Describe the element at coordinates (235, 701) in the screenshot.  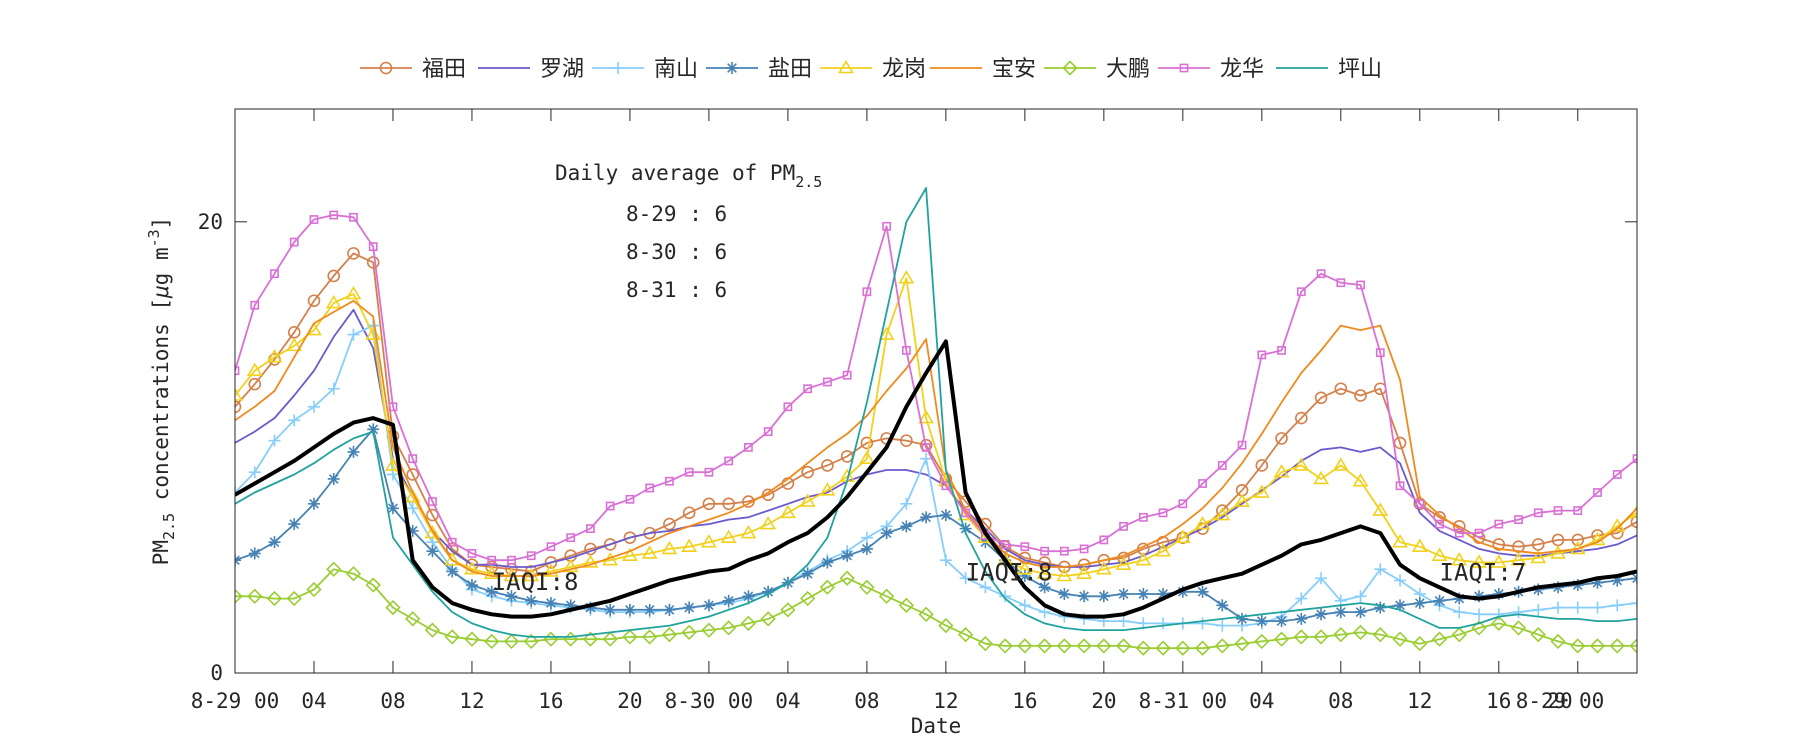
I see `x-tick-label-0: 8-29 00` at that location.